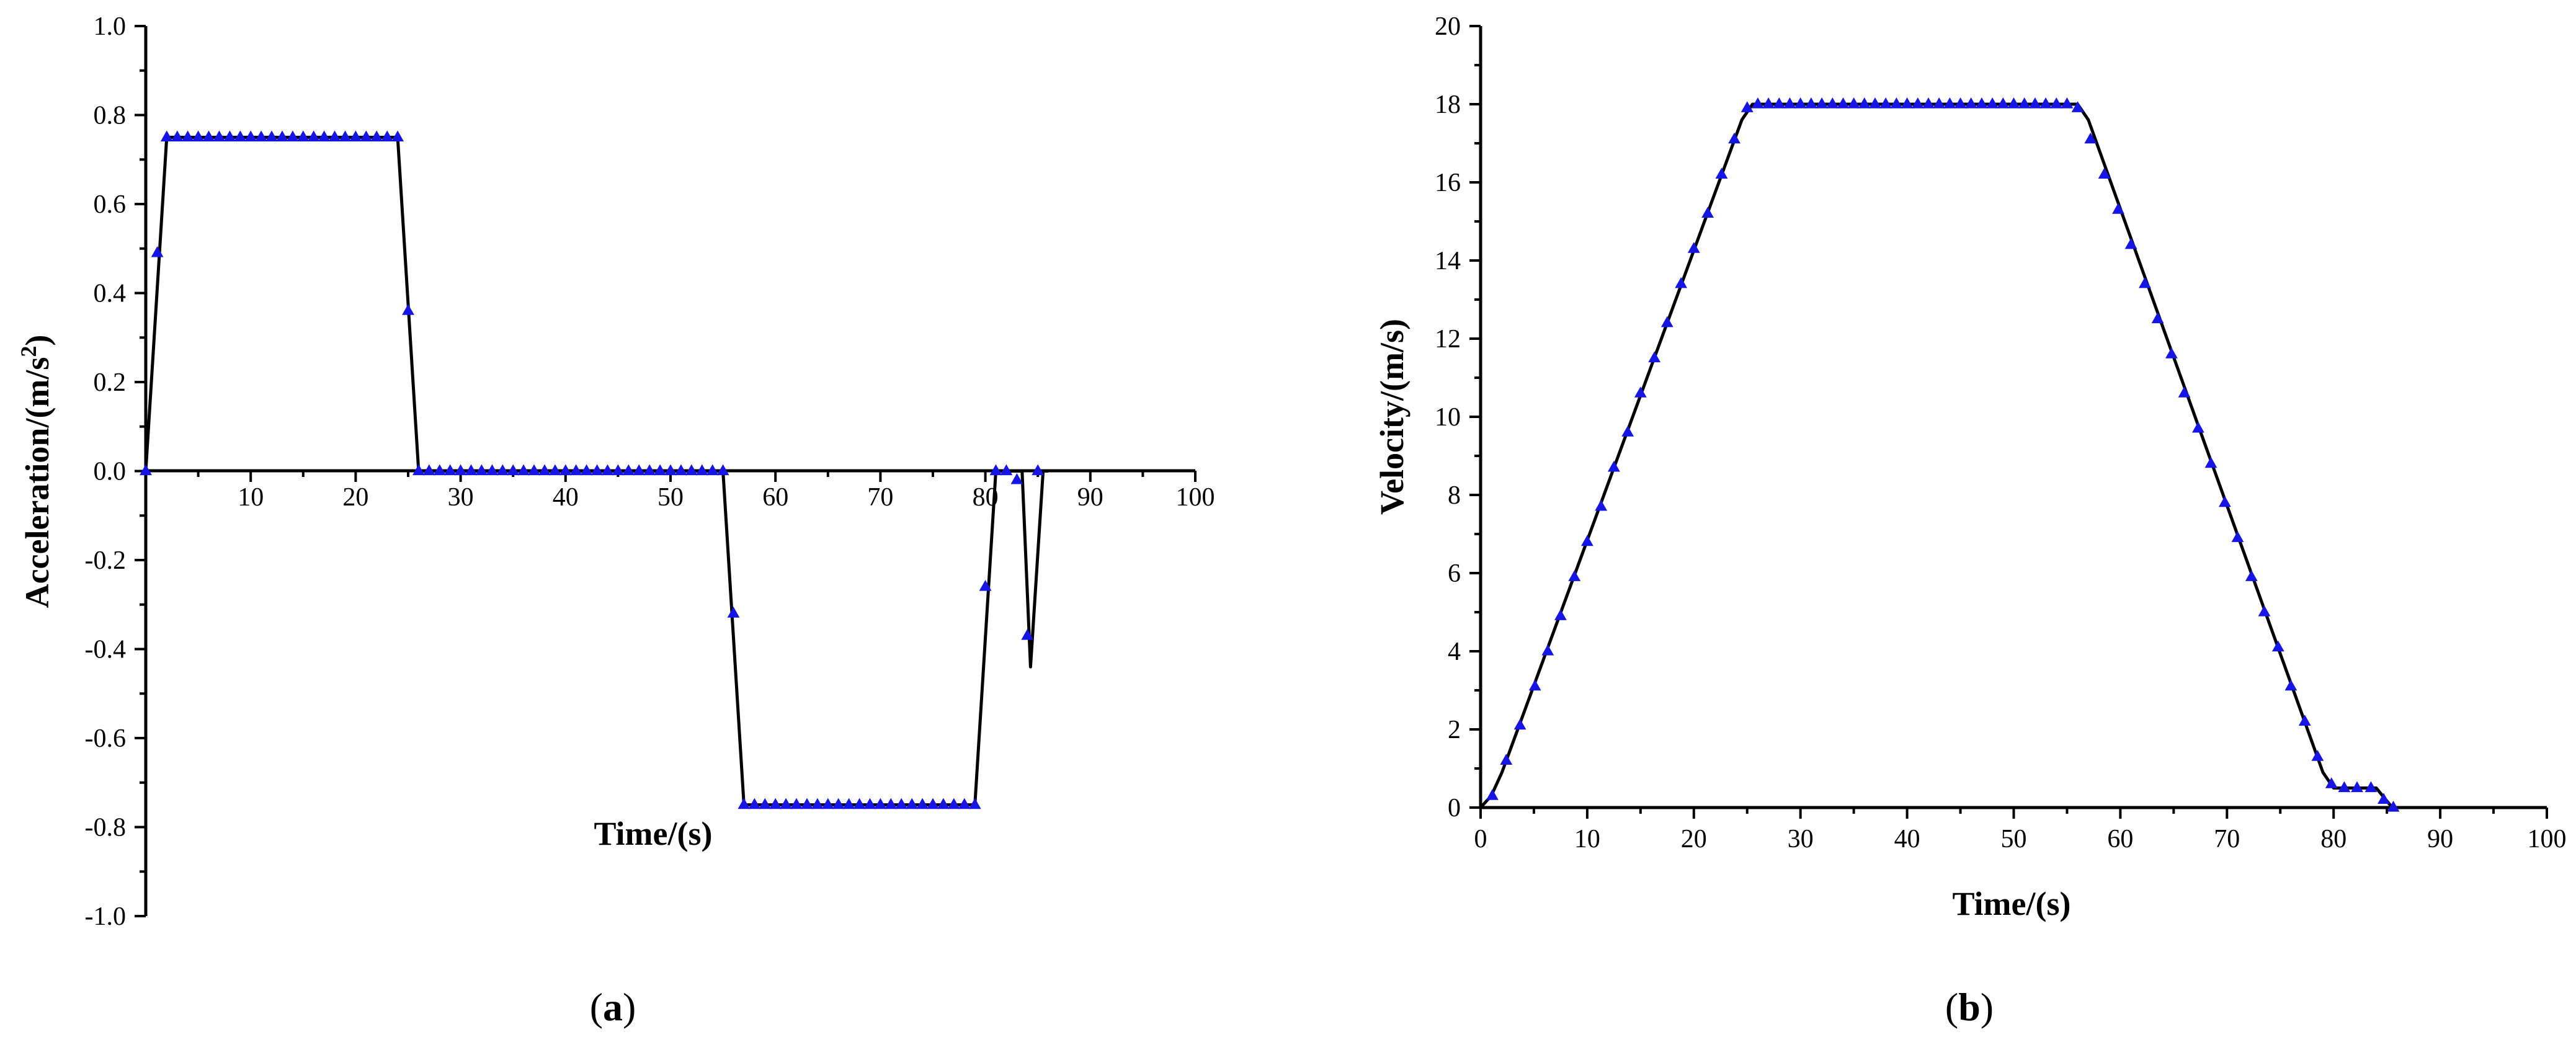 This screenshot has height=1042, width=2576. What do you see at coordinates (2120, 839) in the screenshot?
I see `x-tick-label: 60` at bounding box center [2120, 839].